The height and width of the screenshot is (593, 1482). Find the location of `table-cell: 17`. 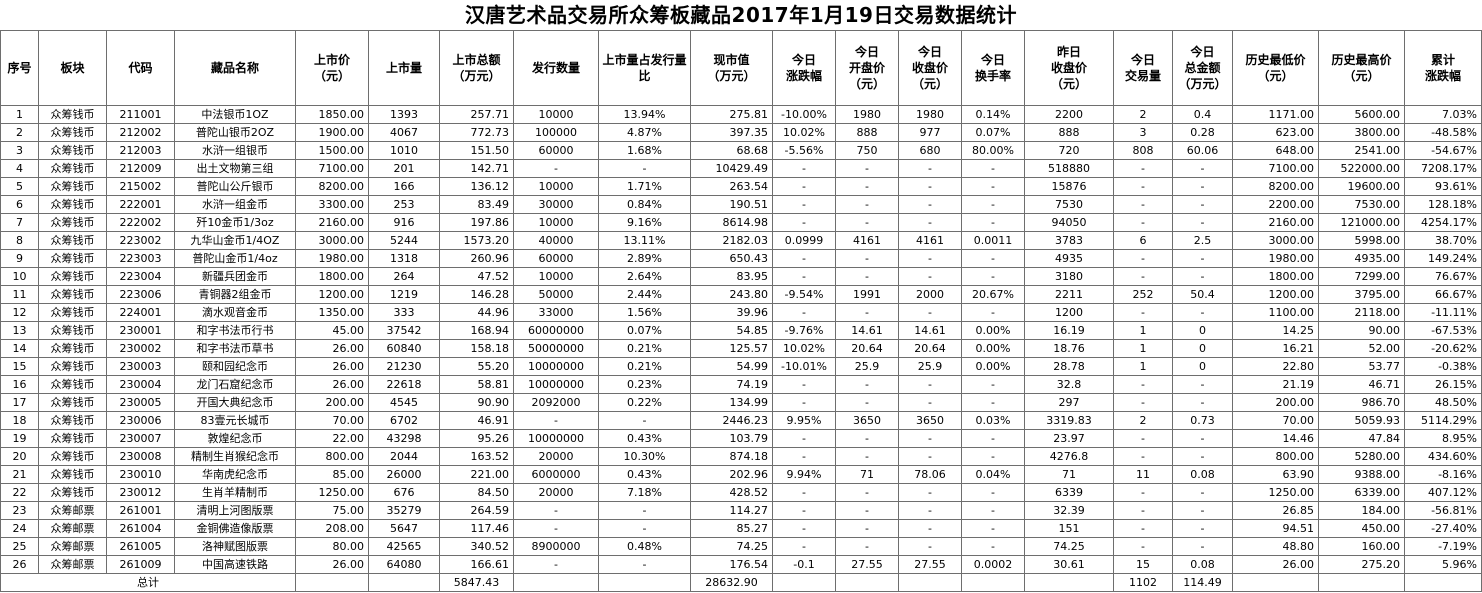

table-cell: 17 is located at coordinates (19, 402).